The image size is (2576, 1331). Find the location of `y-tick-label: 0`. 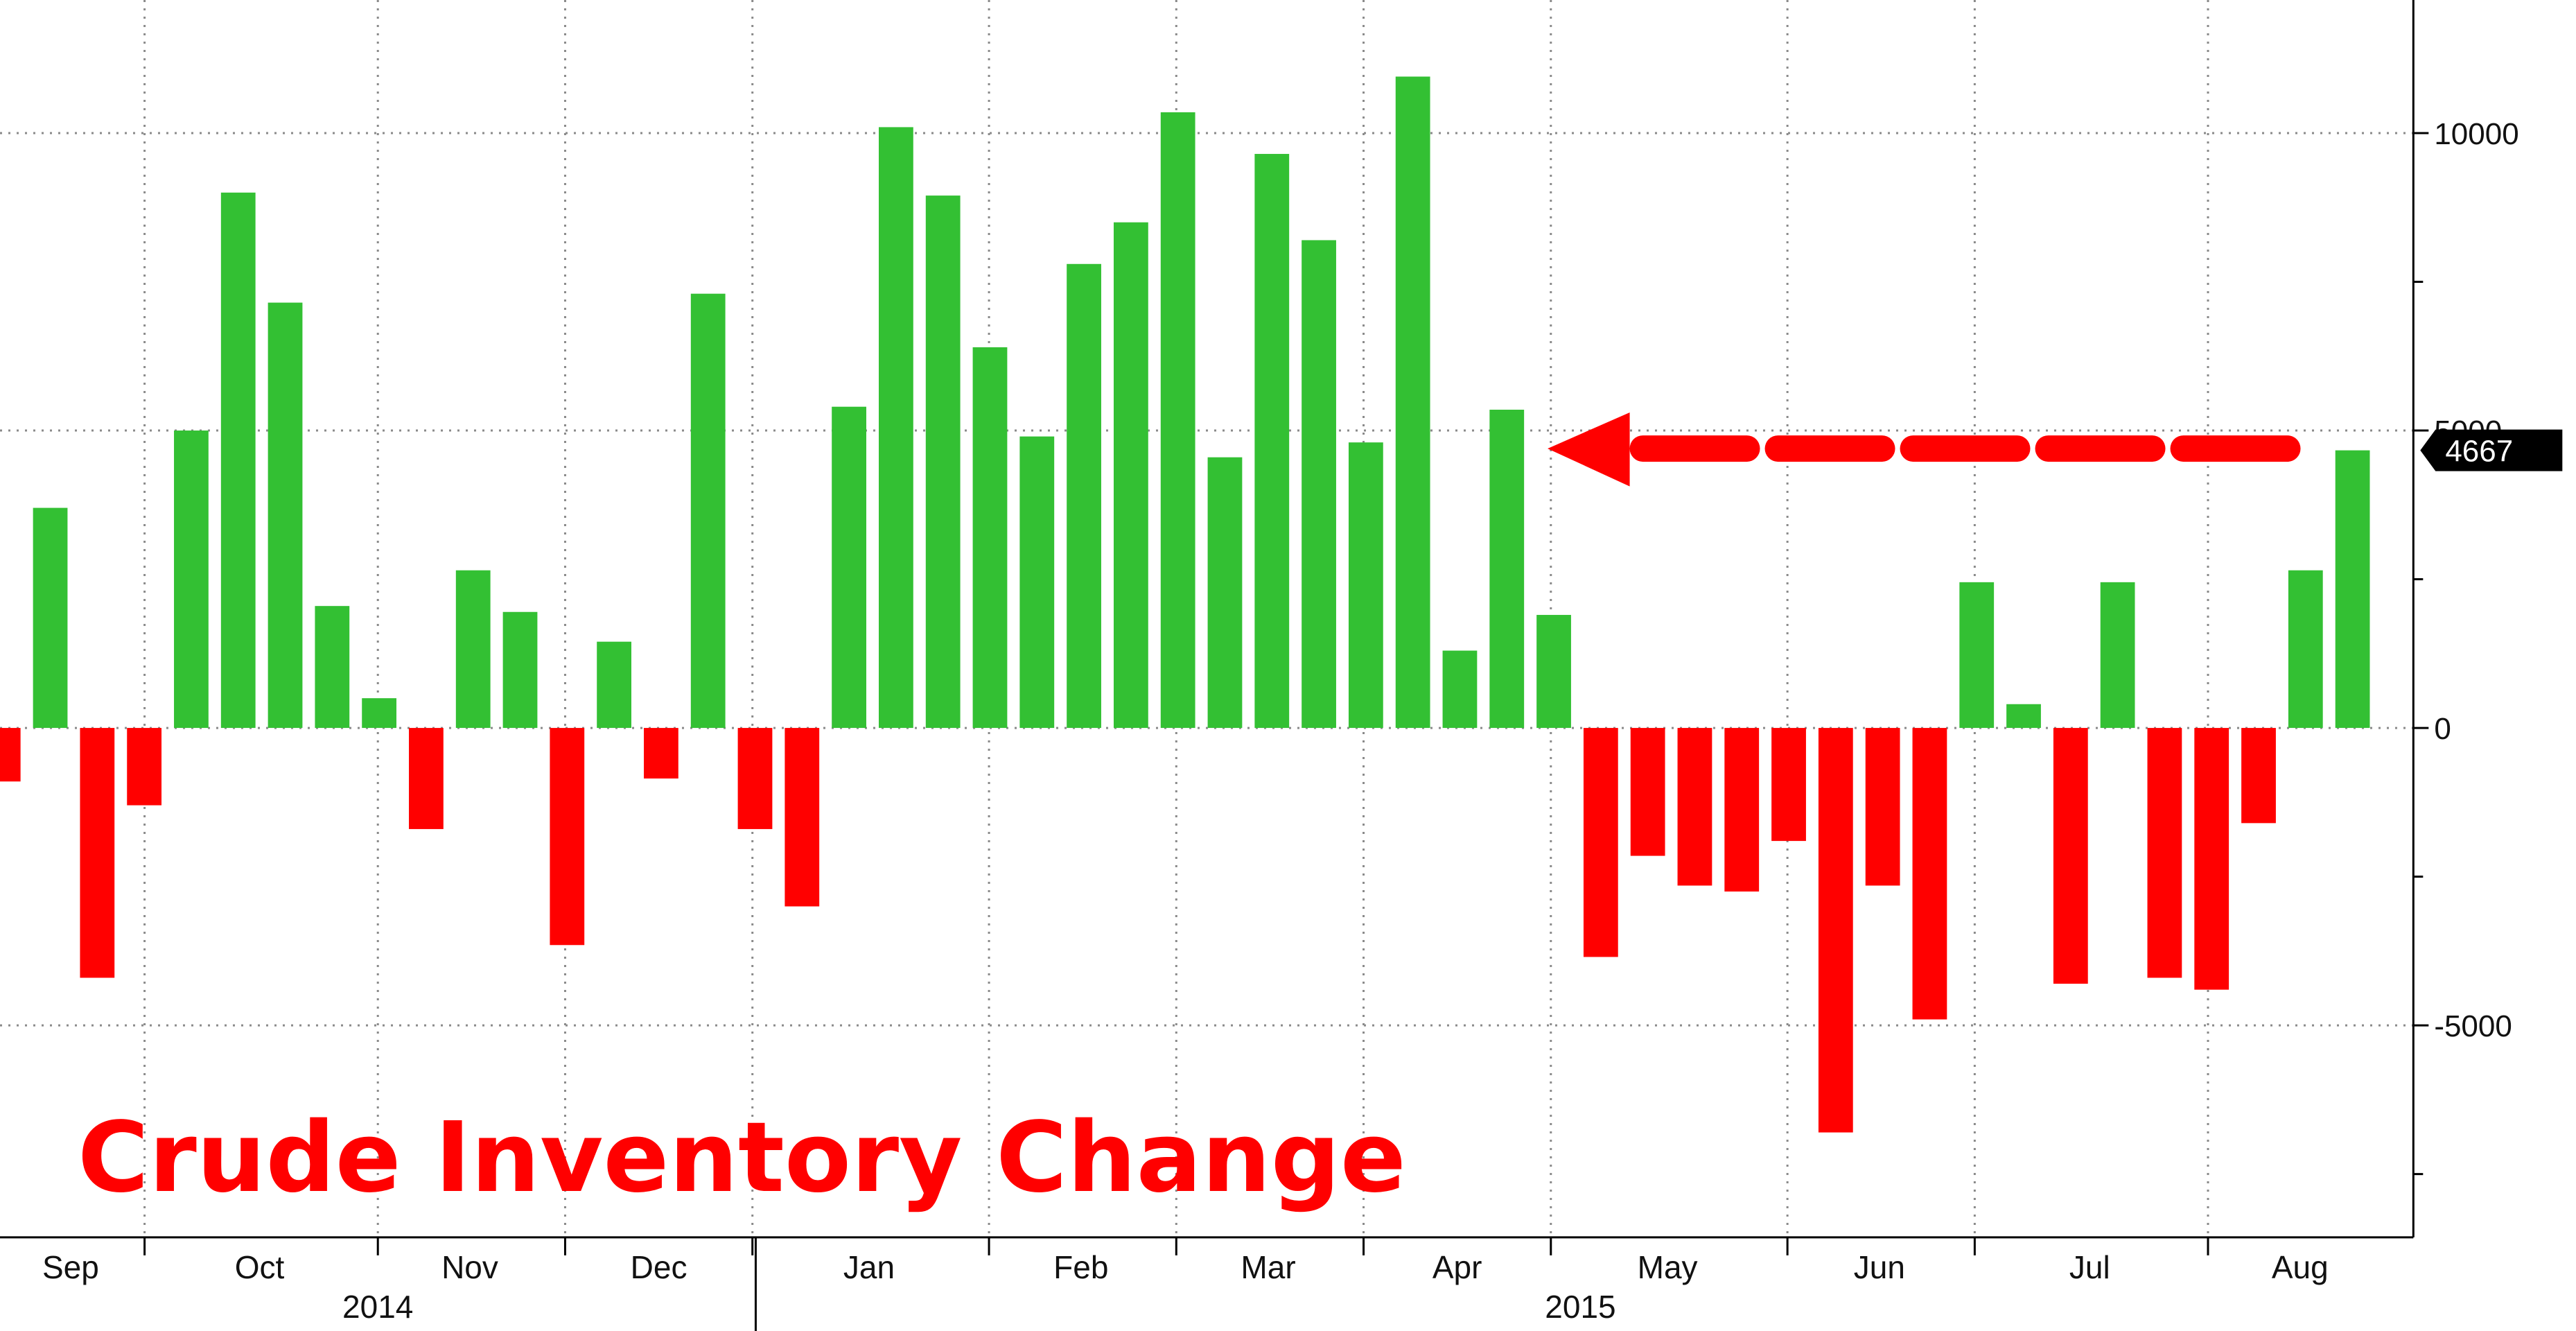

y-tick-label: 0 is located at coordinates (2442, 729).